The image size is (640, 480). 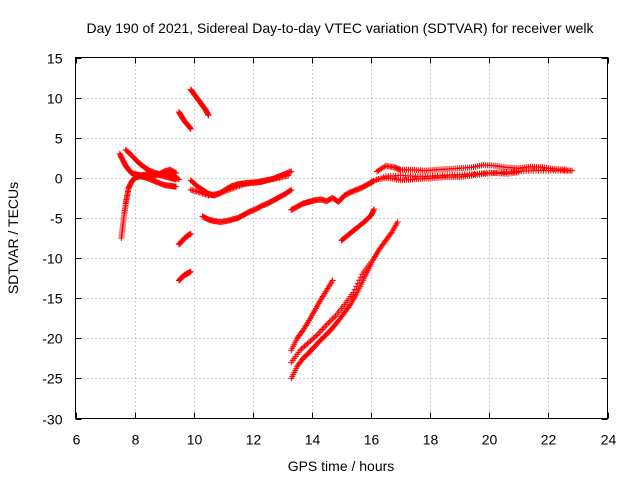 I want to click on series-arc-noon-step, so click(x=333, y=195).